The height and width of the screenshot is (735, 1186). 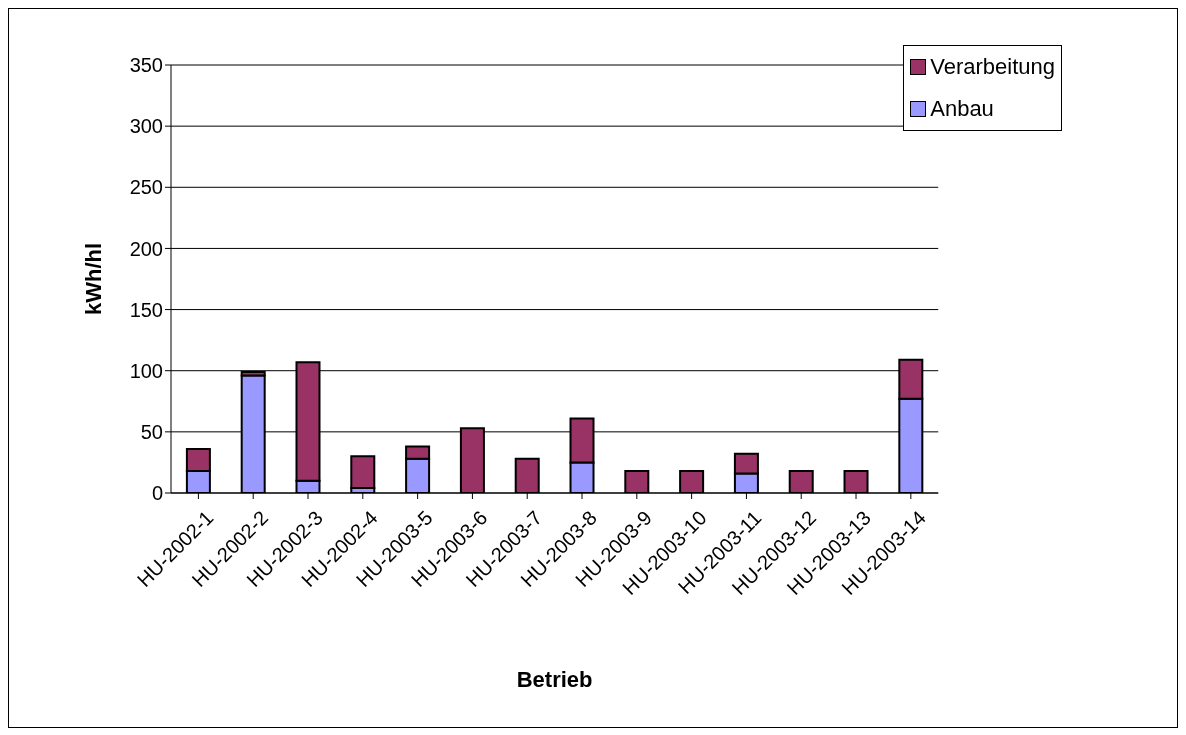 I want to click on y-tick-label: 0, so click(x=157, y=493).